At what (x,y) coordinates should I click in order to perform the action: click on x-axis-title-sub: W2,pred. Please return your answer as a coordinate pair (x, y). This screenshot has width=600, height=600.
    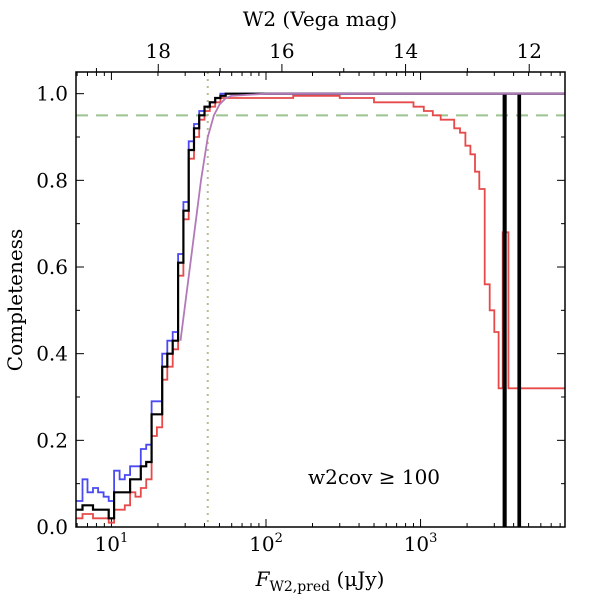
    Looking at the image, I should click on (299, 587).